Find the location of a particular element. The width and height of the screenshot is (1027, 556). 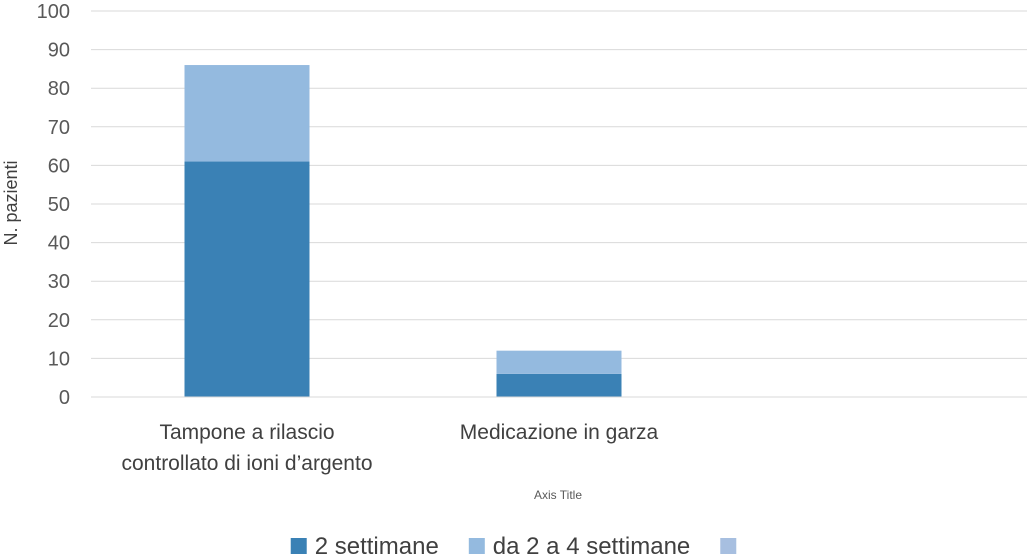

legend-item: da 2 a 4 settimane is located at coordinates (579, 544).